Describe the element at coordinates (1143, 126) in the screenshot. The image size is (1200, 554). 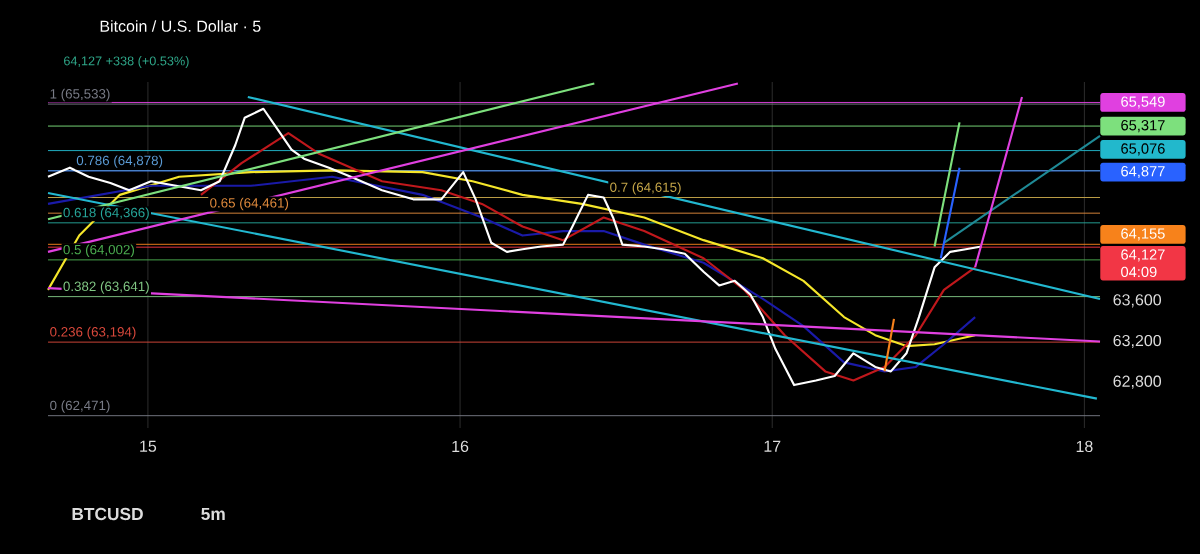
I see `ref-line-label: 65,317` at that location.